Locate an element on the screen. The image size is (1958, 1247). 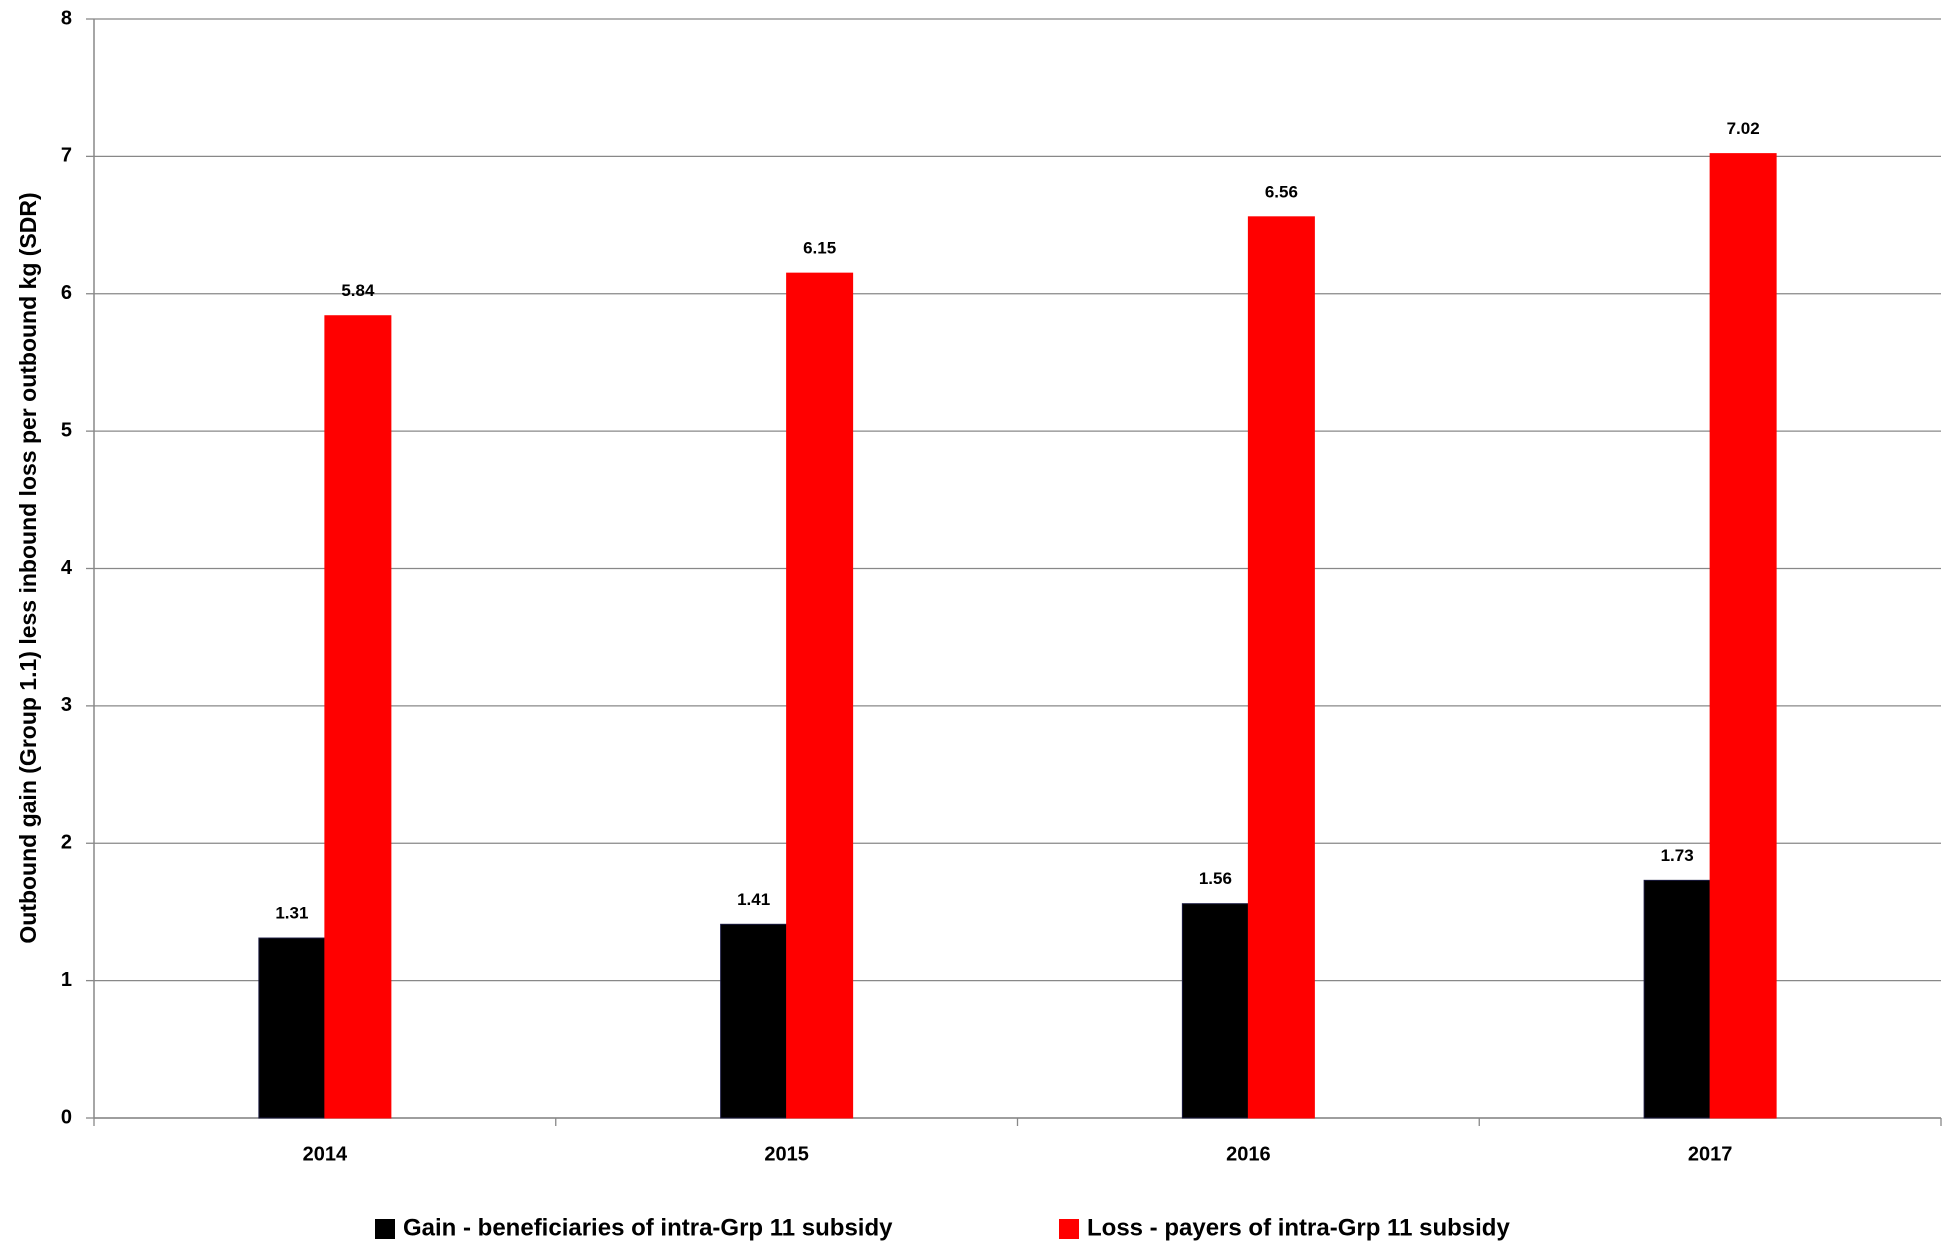
x-tick-label: 2016 is located at coordinates (1248, 1154).